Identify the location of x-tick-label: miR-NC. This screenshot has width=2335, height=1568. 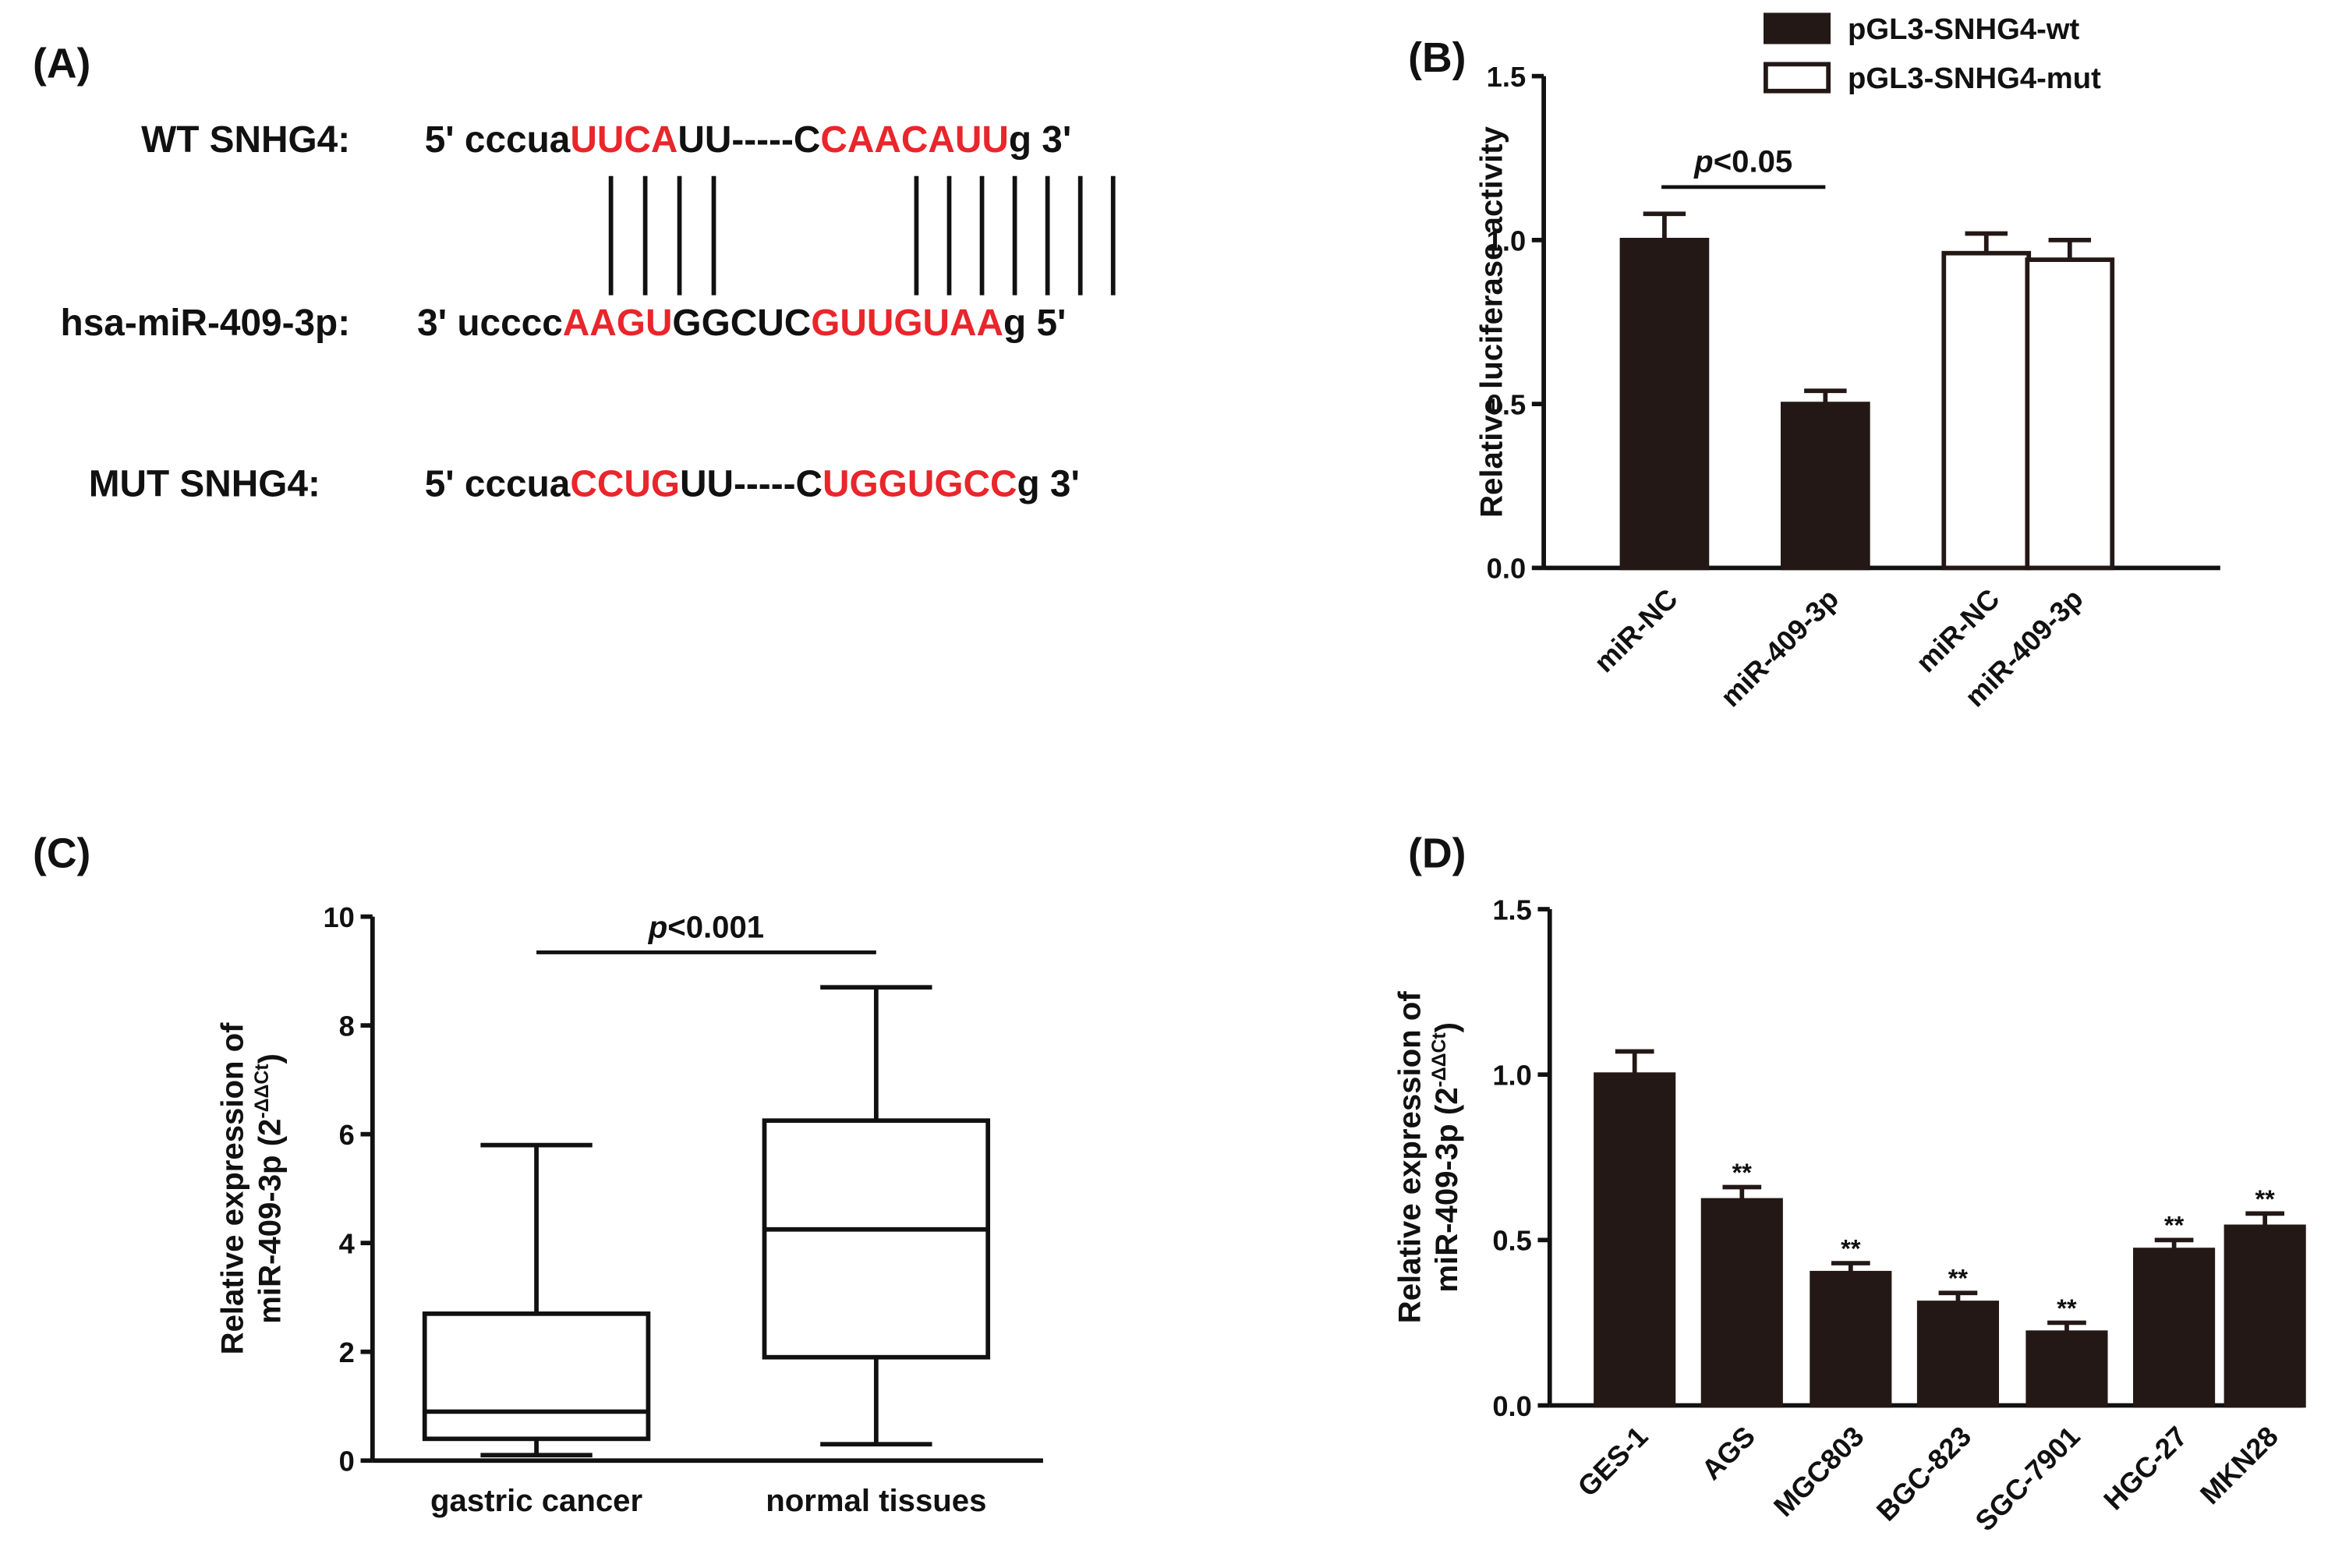
(1636, 630).